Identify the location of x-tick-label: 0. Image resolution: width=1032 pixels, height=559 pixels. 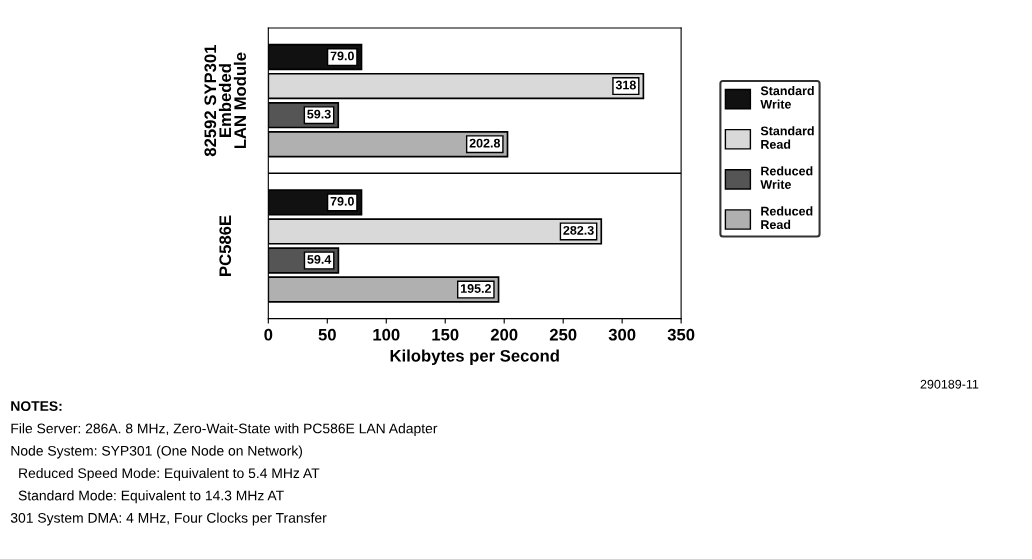
(268, 334).